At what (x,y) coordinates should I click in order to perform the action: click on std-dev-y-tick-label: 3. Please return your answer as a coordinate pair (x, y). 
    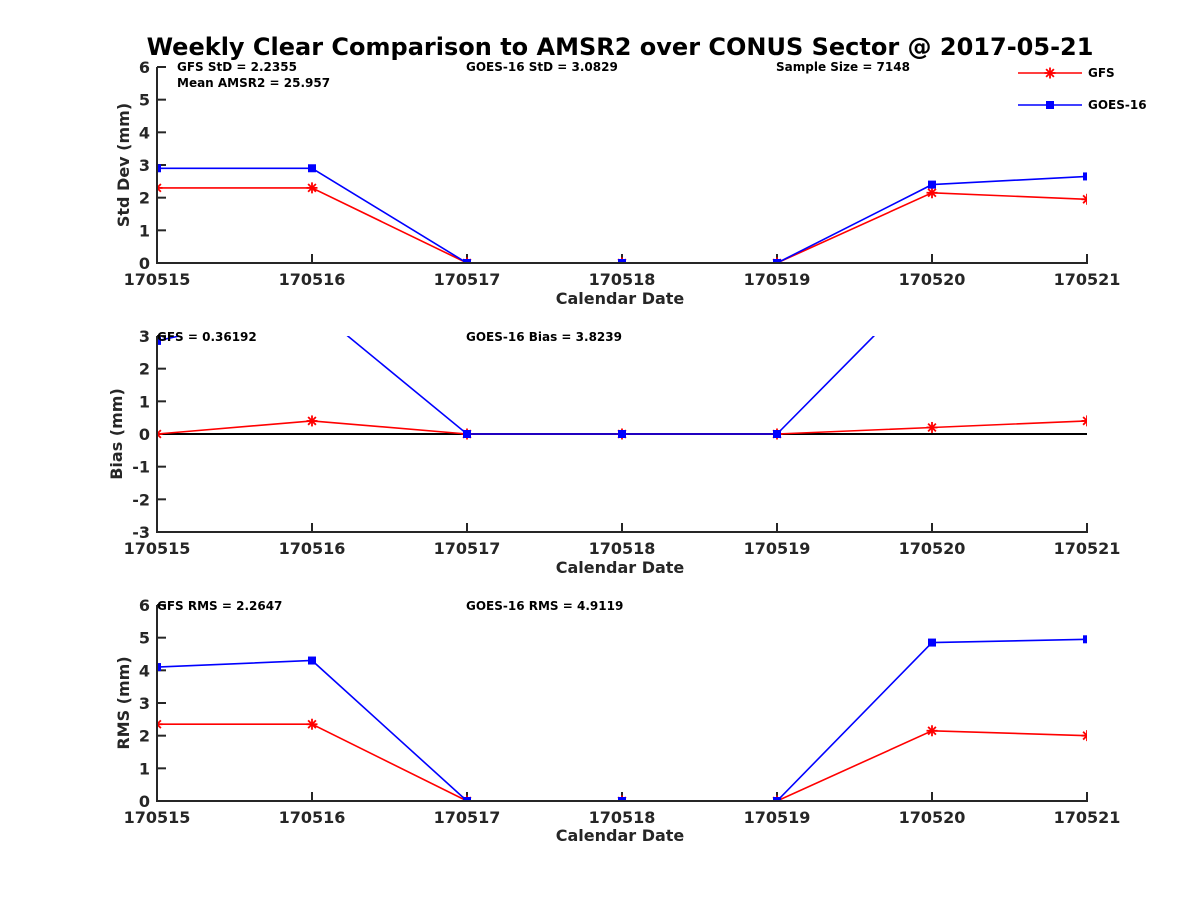
    Looking at the image, I should click on (144, 165).